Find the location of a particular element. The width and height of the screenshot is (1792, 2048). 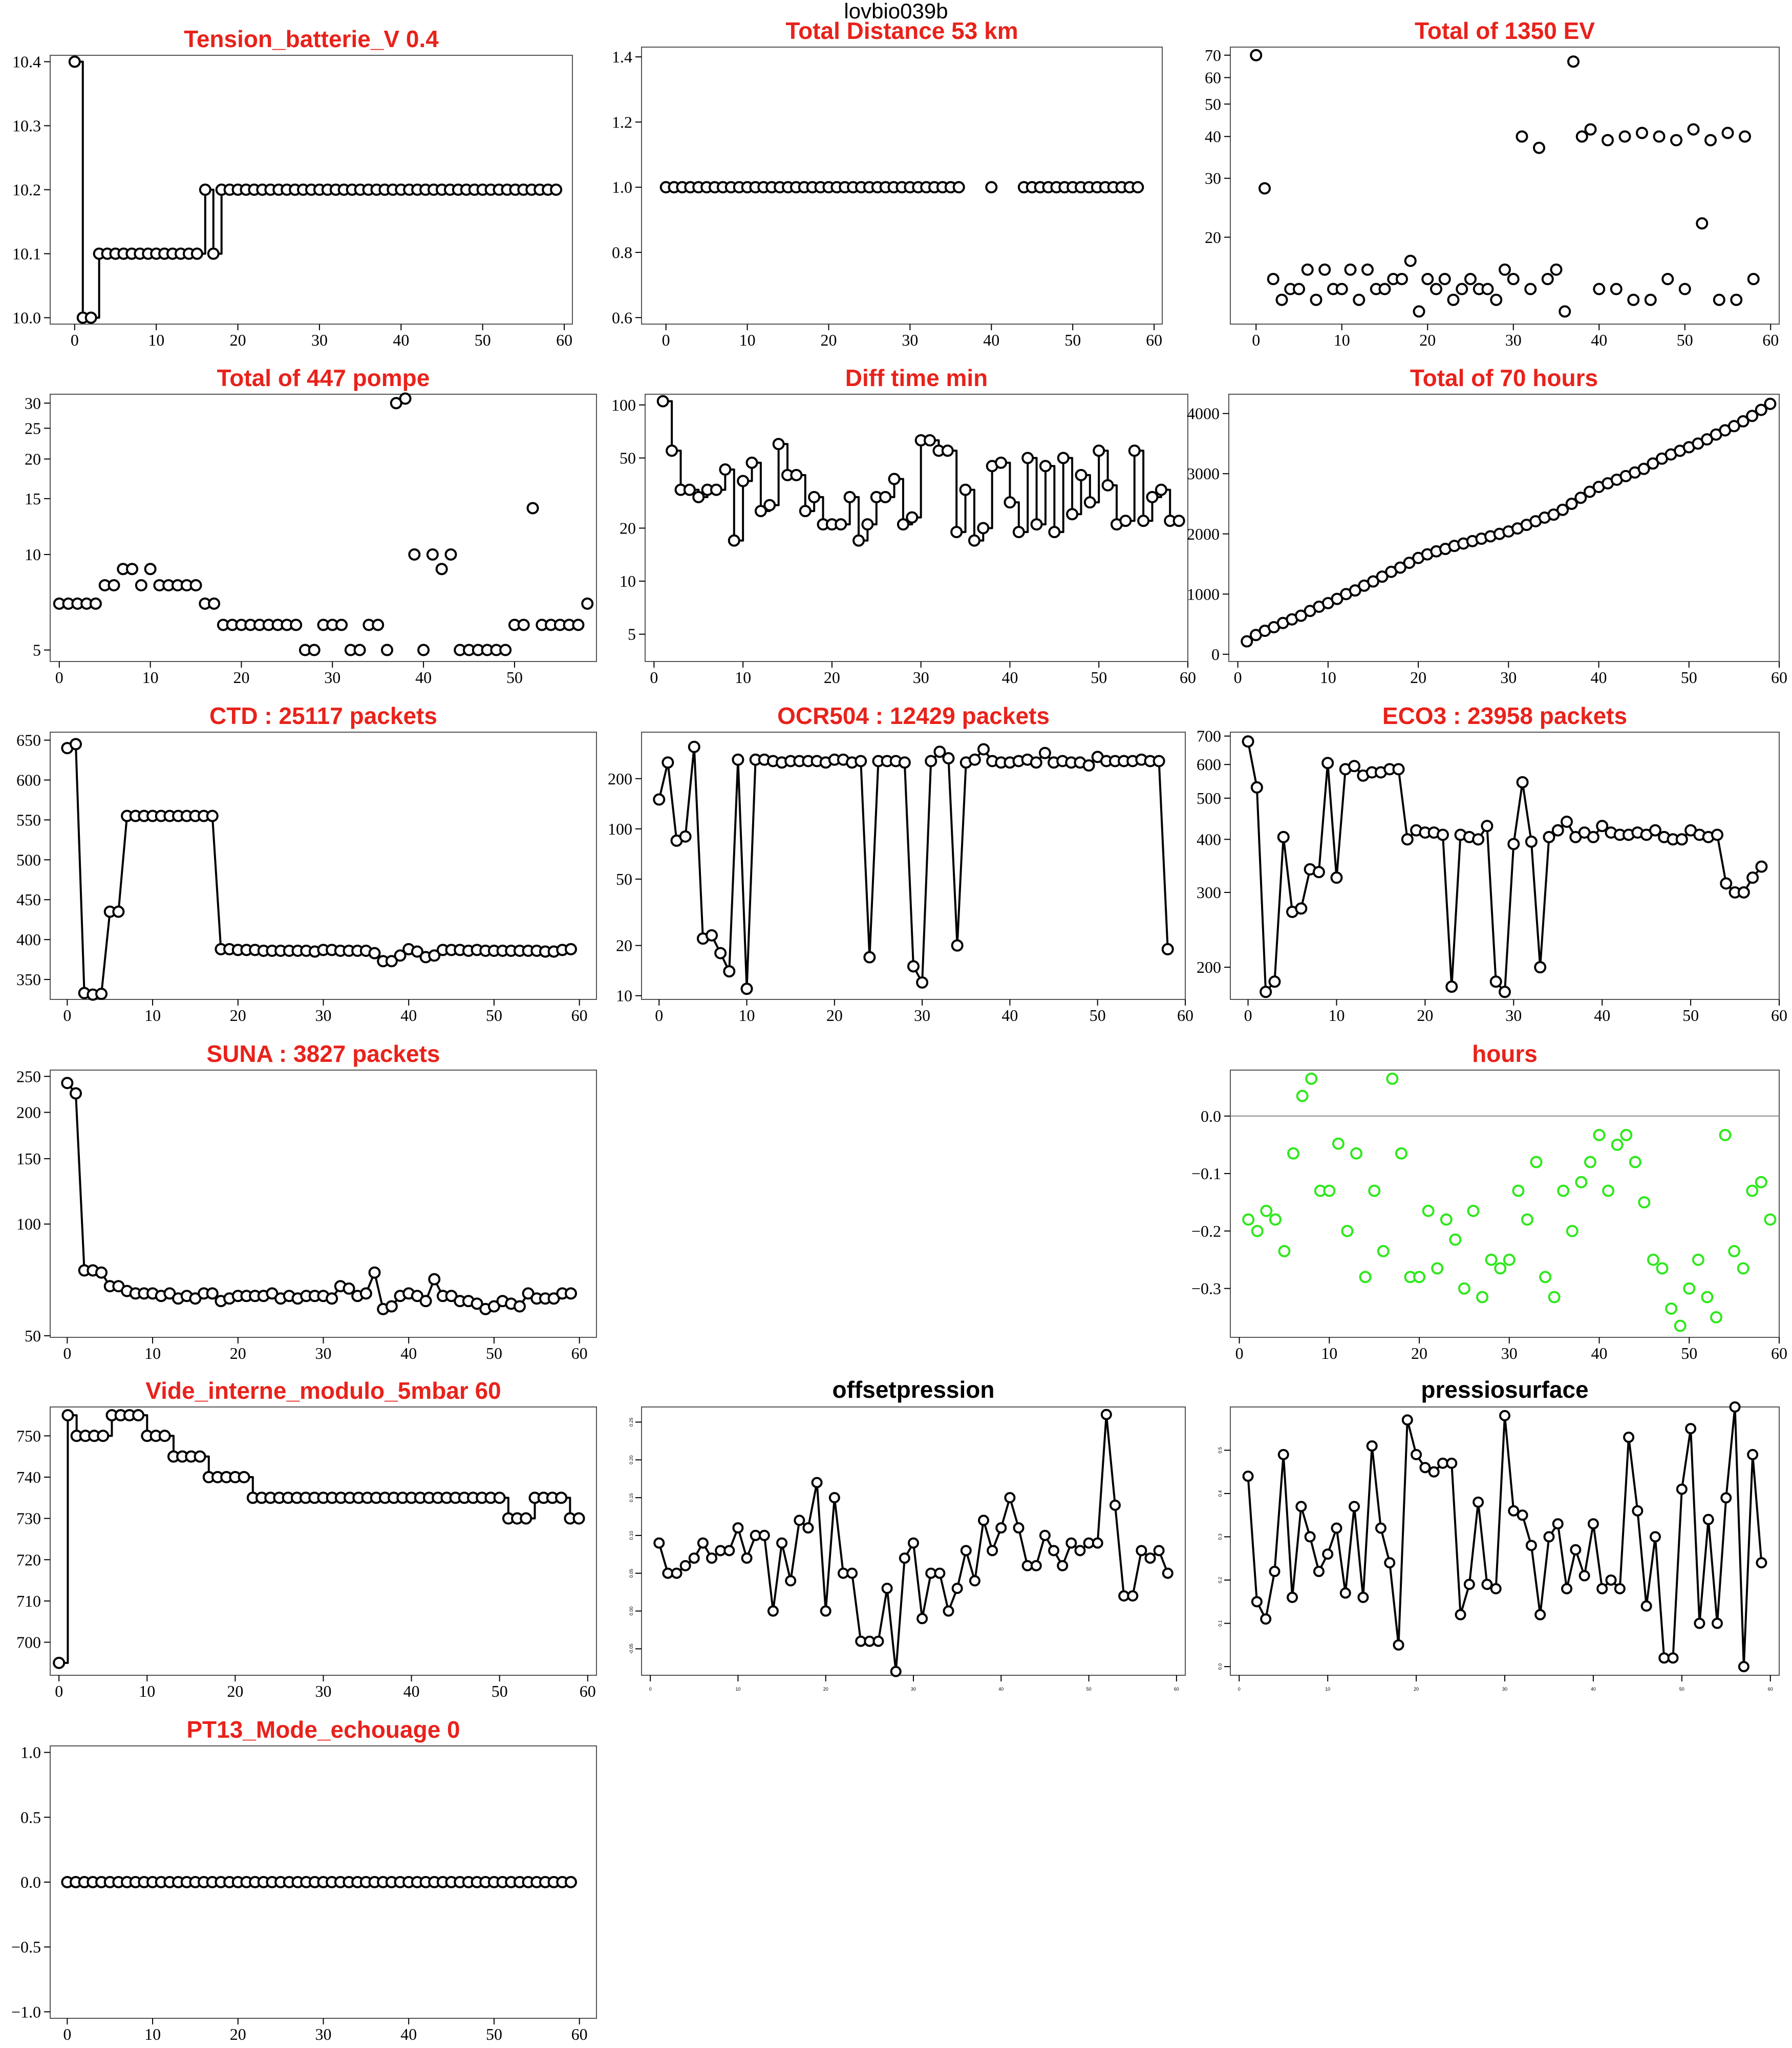

chart-title: ECO3 : 23958 packets is located at coordinates (1504, 715).